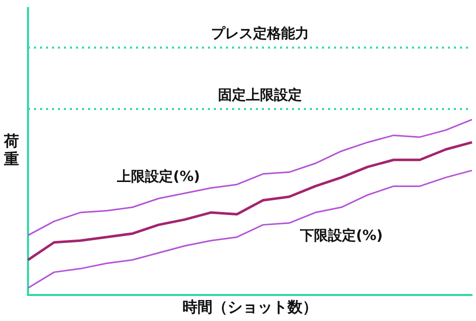  What do you see at coordinates (12, 150) in the screenshot?
I see `y-axis-title: 荷重` at bounding box center [12, 150].